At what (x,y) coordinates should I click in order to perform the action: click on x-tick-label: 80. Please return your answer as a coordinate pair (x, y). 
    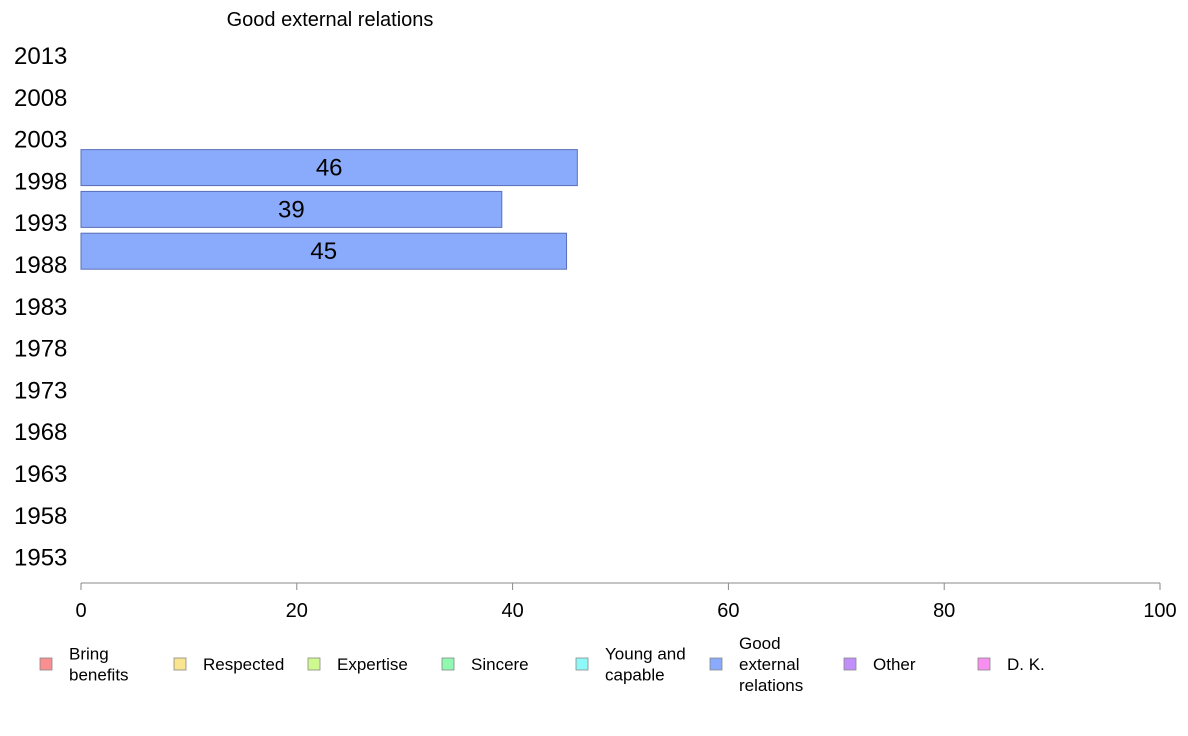
    Looking at the image, I should click on (944, 611).